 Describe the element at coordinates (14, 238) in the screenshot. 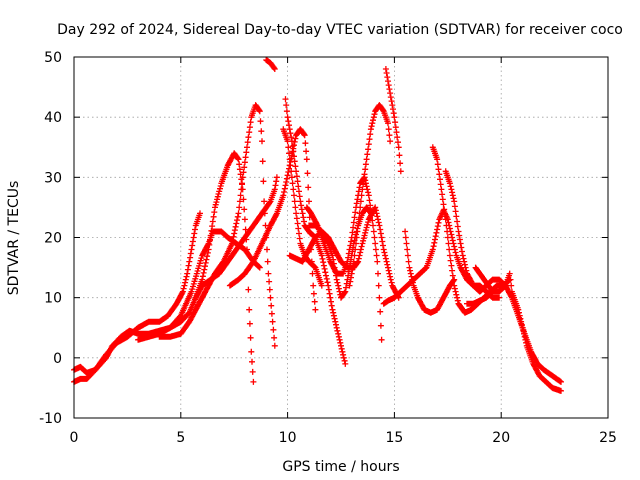

I see `y-axis-label: SDTVAR / TECUs` at that location.